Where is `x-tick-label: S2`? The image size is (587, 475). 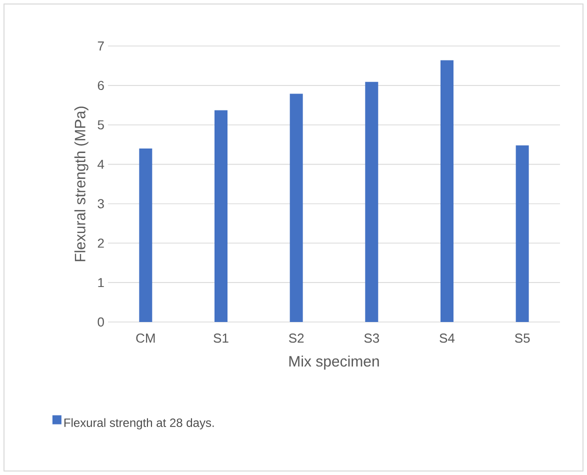 x-tick-label: S2 is located at coordinates (296, 338).